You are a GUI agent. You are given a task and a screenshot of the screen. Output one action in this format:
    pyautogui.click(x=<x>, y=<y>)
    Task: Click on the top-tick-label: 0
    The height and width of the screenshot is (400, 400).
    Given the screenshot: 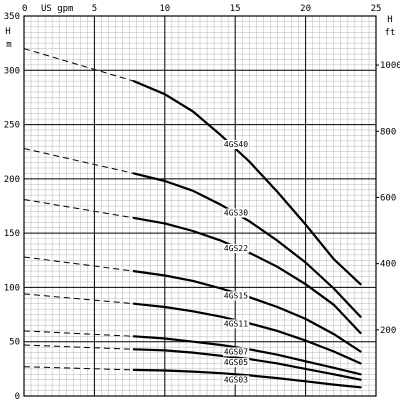 What is the action you would take?
    pyautogui.click(x=24, y=9)
    